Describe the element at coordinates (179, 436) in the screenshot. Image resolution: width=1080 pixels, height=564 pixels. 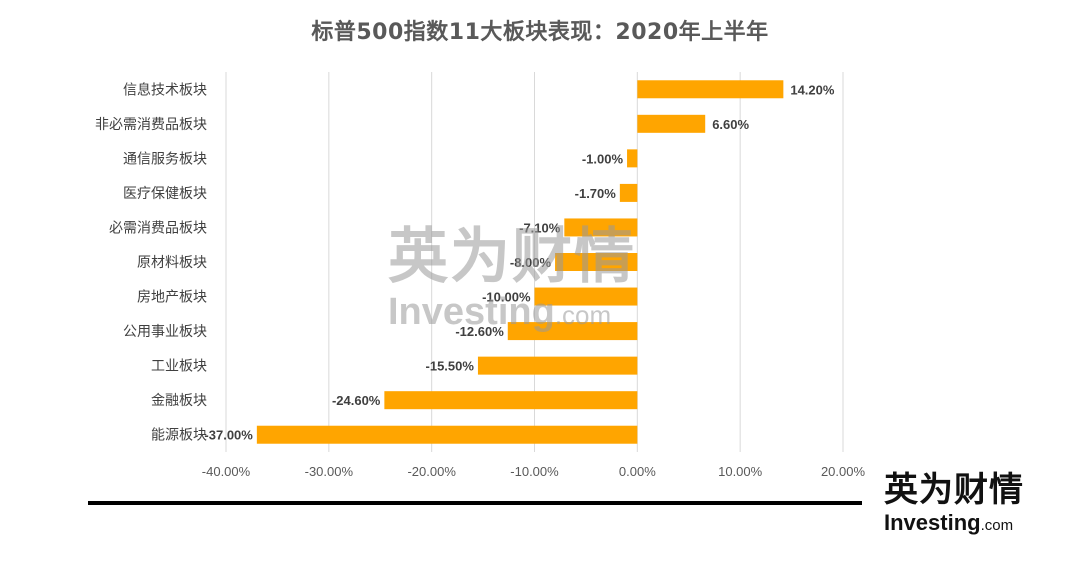
I see `category-label: 能源板块` at that location.